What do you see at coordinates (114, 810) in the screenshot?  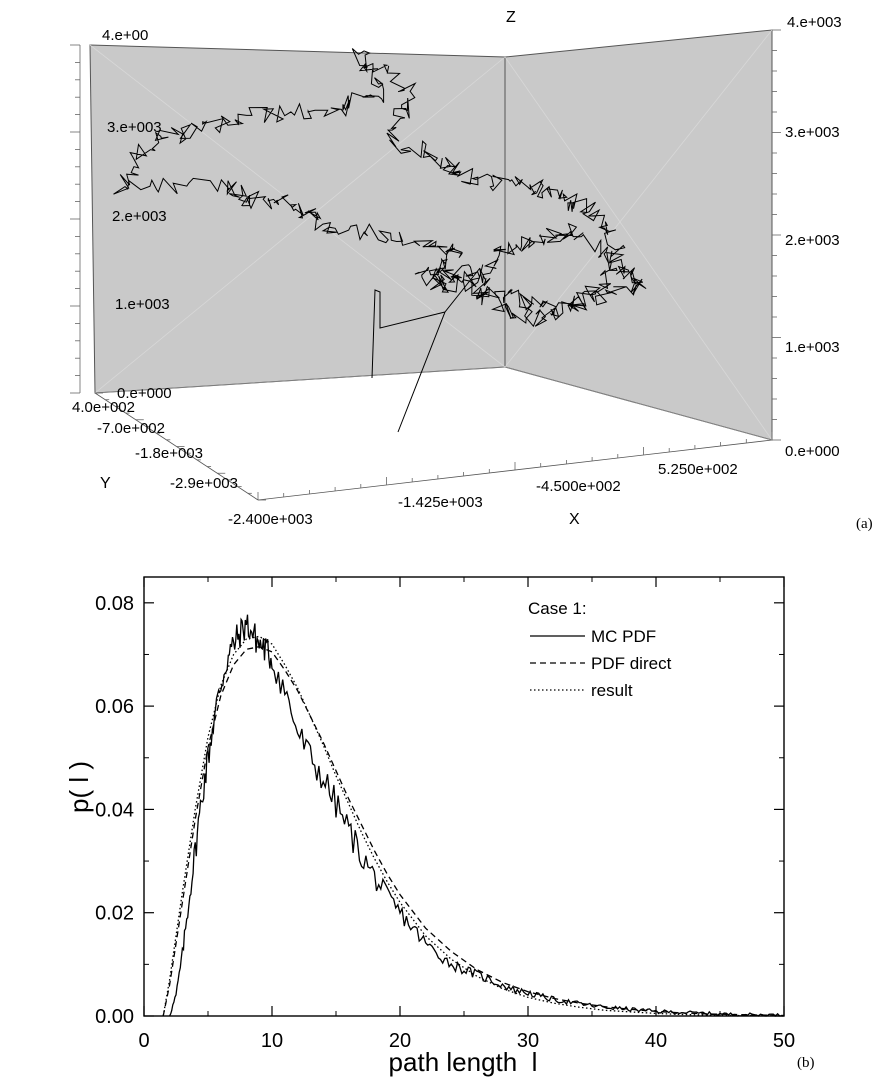 I see `y-tick-label: 0.04` at bounding box center [114, 810].